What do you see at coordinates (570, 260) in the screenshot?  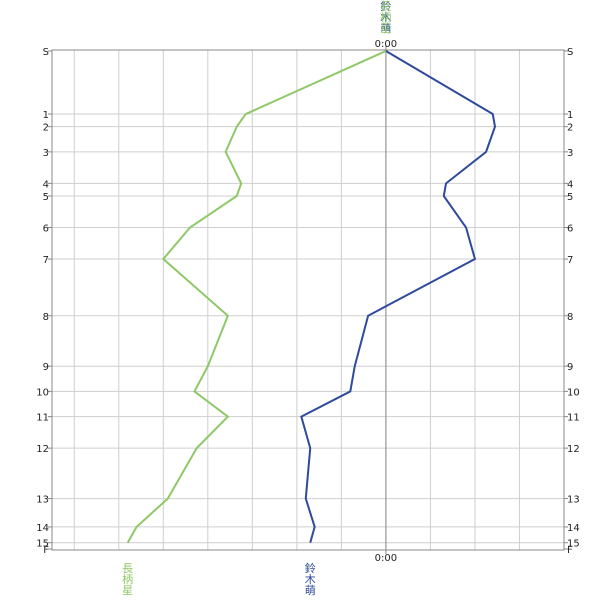 I see `y-tick-label-right: 7` at bounding box center [570, 260].